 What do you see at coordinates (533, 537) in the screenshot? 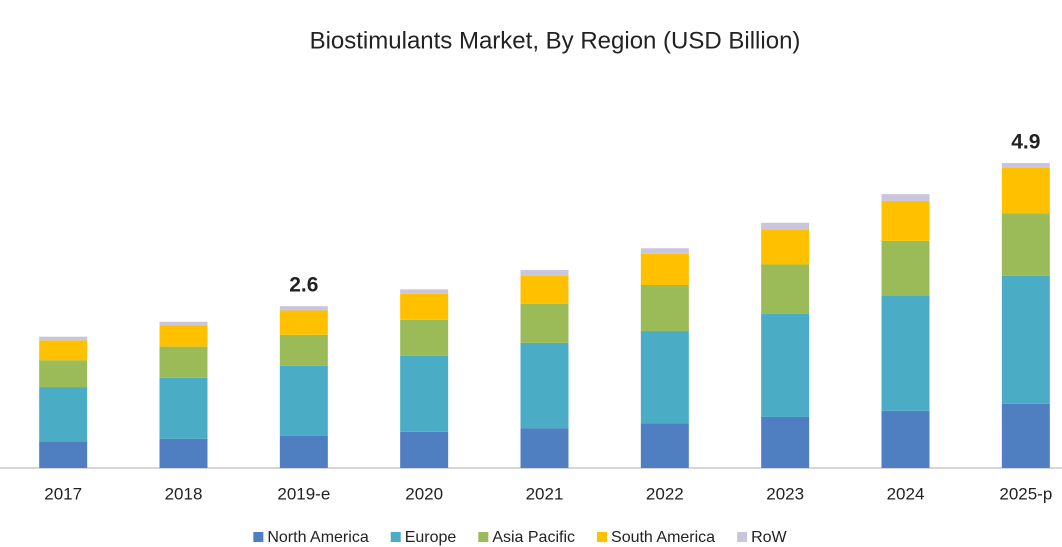
I see `legend-label: Asia Pacific` at bounding box center [533, 537].